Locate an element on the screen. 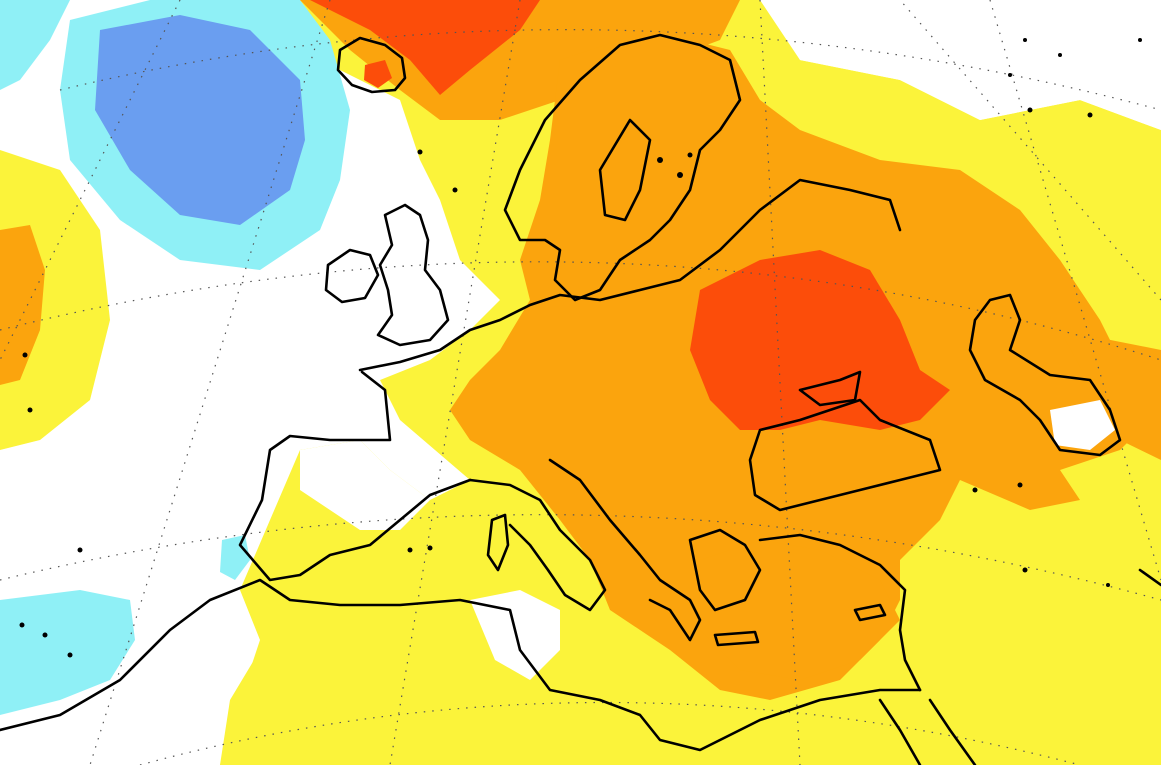 The image size is (1161, 765). strong-warm-ukraine-russia is located at coordinates (820, 340).